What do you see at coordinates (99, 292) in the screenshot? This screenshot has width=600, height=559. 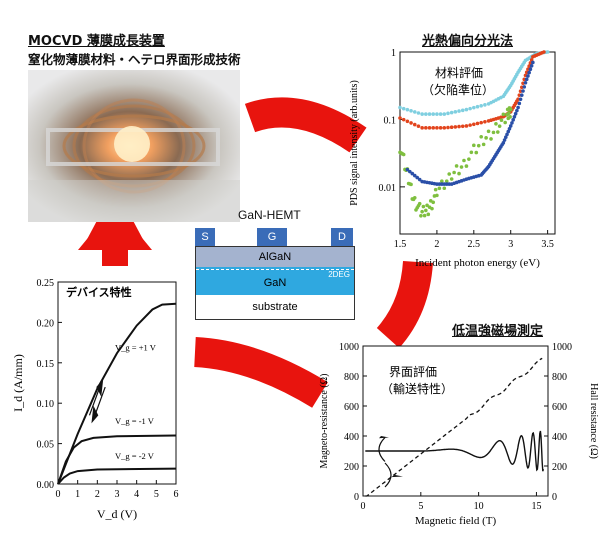 I see `device-annotation: デバイス特性` at bounding box center [99, 292].